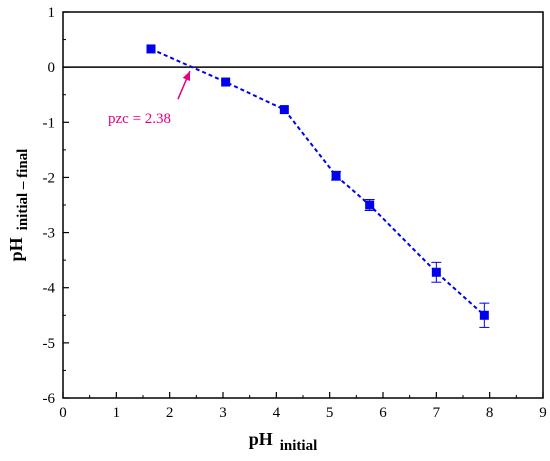 The image size is (550, 461). What do you see at coordinates (16, 249) in the screenshot?
I see `y-axis-title-main: pH` at bounding box center [16, 249].